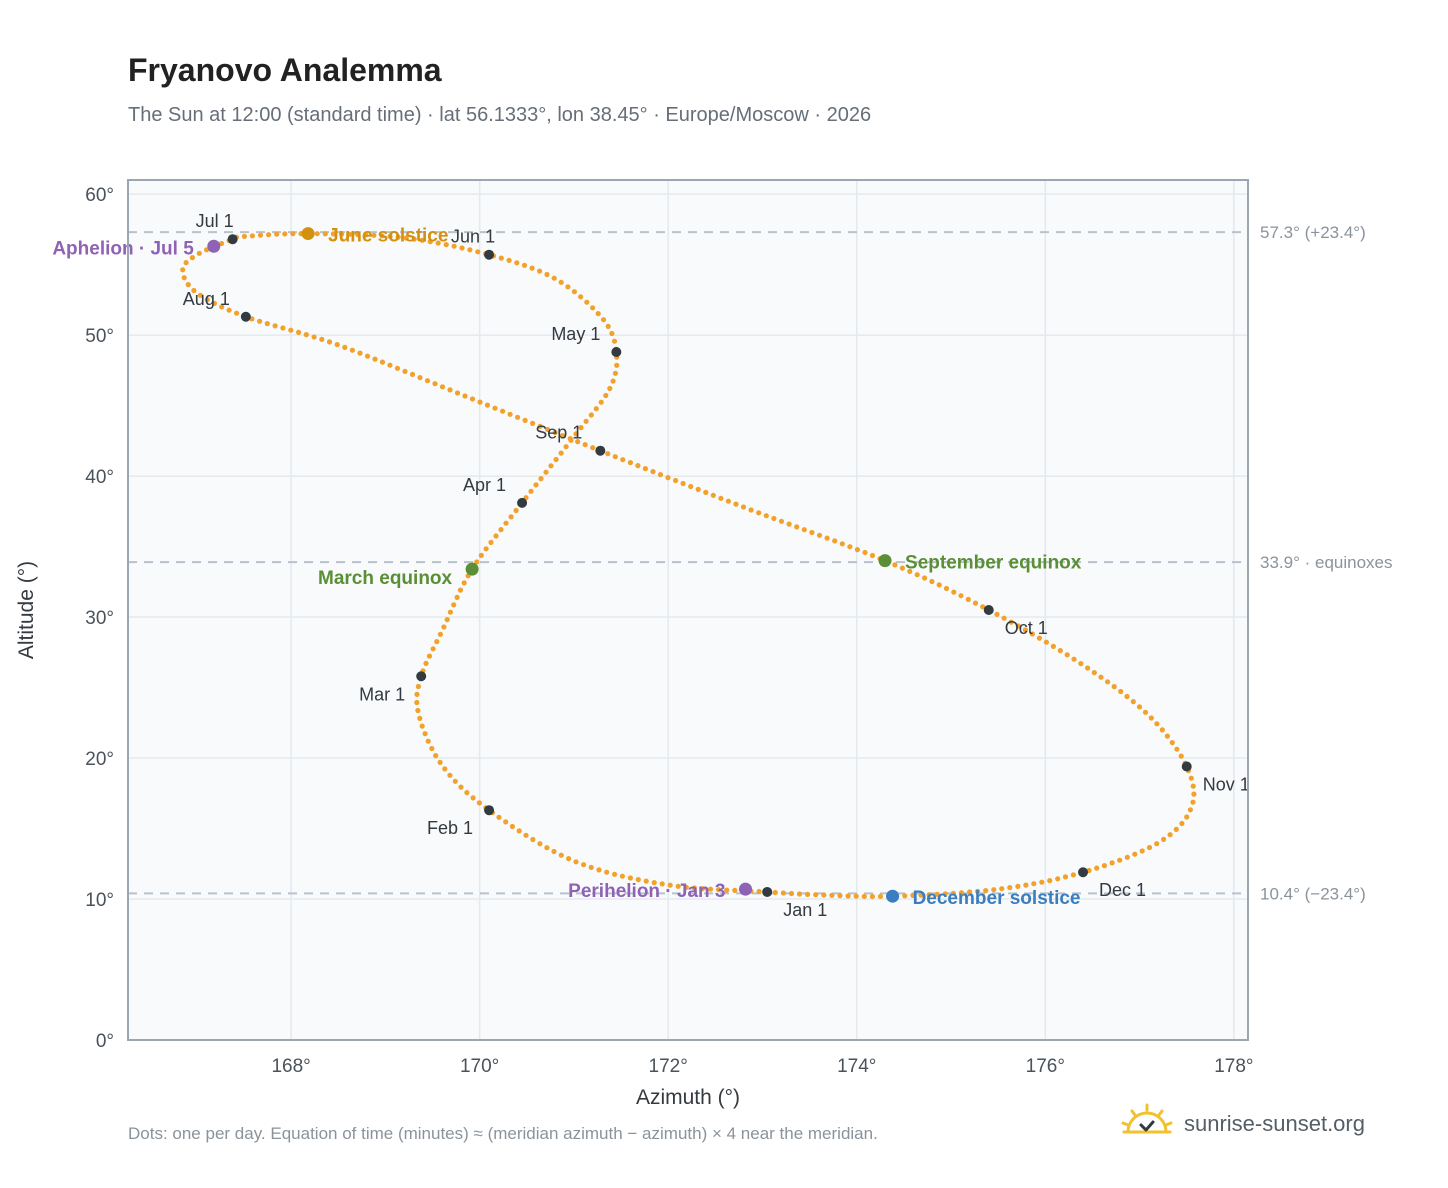 The width and height of the screenshot is (1448, 1188). I want to click on reference-line-label: 57.3° (+23.4°), so click(1313, 232).